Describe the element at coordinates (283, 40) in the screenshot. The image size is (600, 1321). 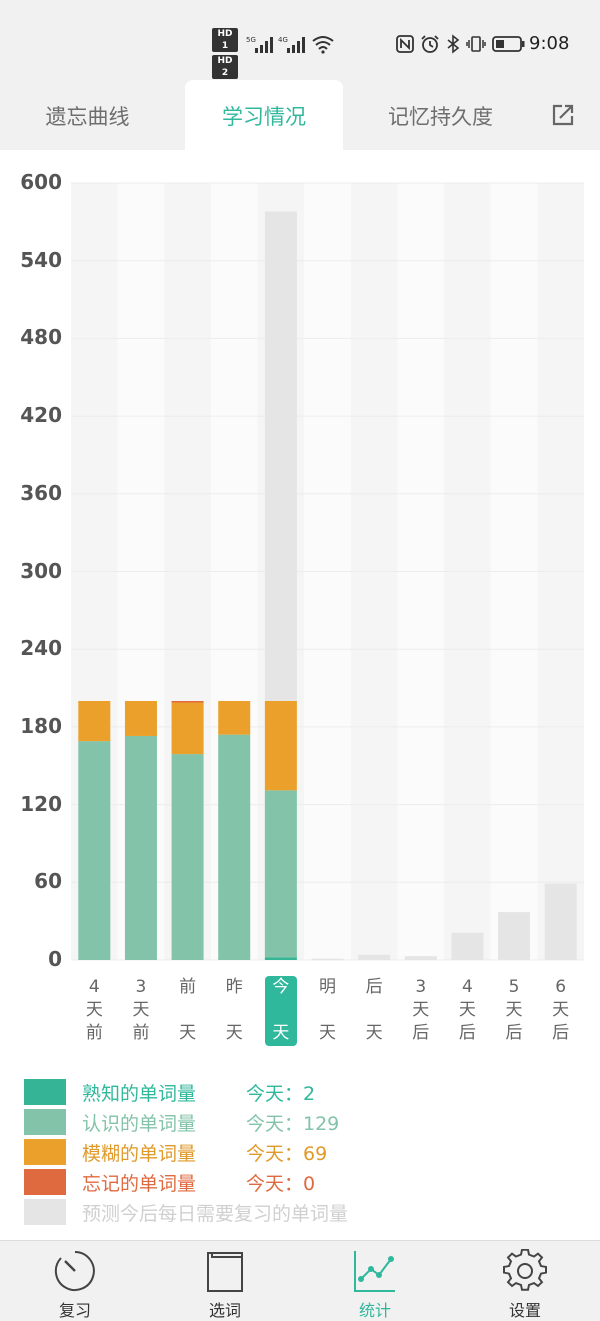
I see `net2-label: 4G` at that location.